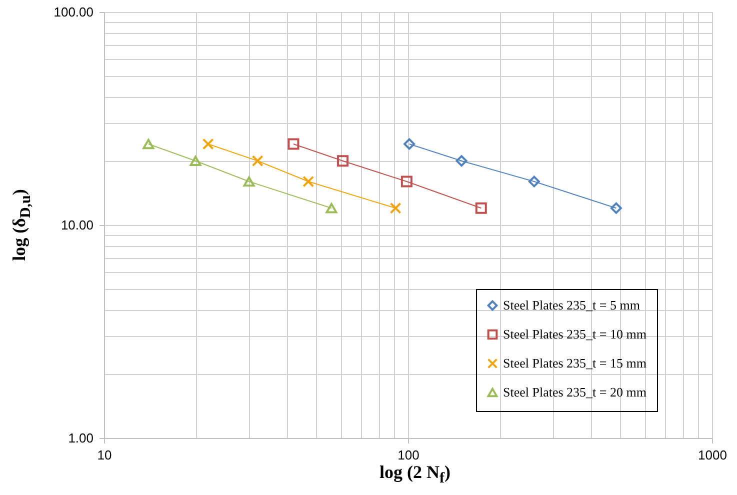  I want to click on legend-label: Steel Plates 235_t = 5 mm, so click(571, 305).